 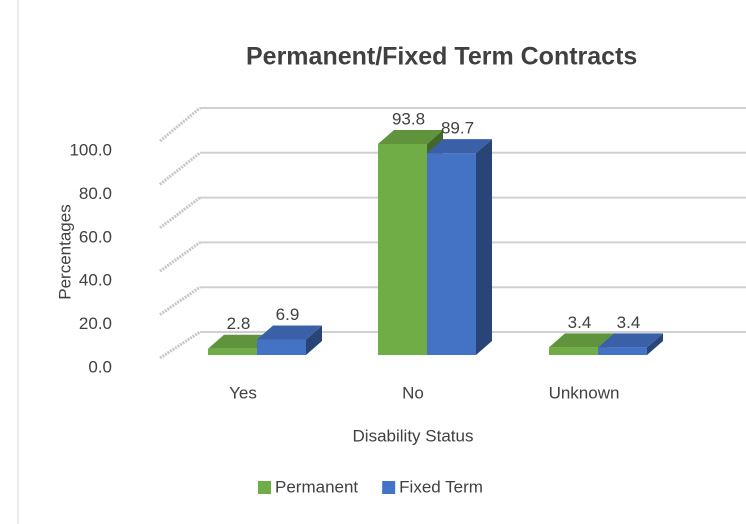 What do you see at coordinates (90, 149) in the screenshot?
I see `y-tick-label: 100.0` at bounding box center [90, 149].